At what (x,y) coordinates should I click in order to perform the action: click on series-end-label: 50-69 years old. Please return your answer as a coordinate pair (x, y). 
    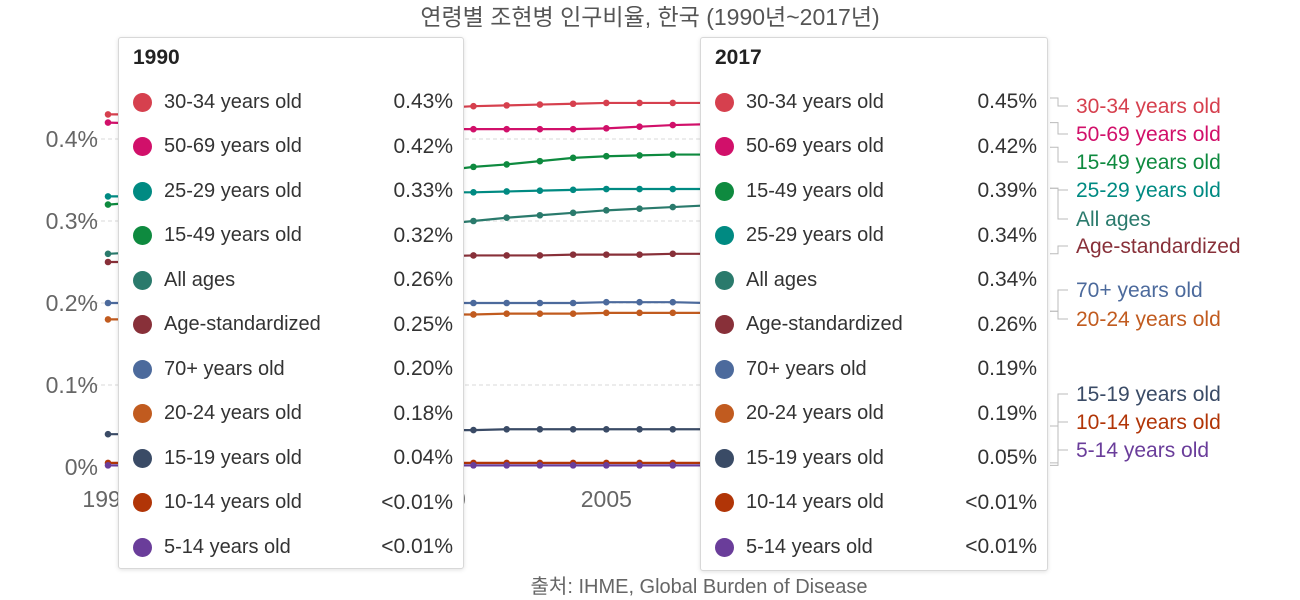
    Looking at the image, I should click on (1148, 134).